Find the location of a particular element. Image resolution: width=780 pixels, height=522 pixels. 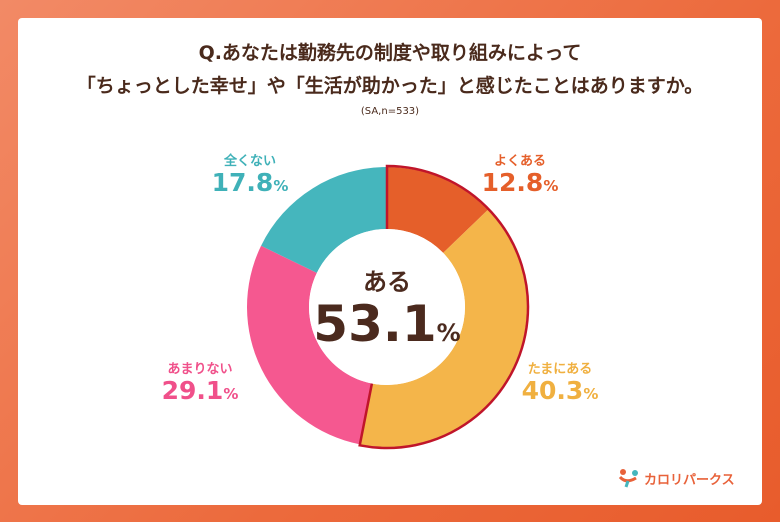

brand-logo: カロリパークス is located at coordinates (676, 478).